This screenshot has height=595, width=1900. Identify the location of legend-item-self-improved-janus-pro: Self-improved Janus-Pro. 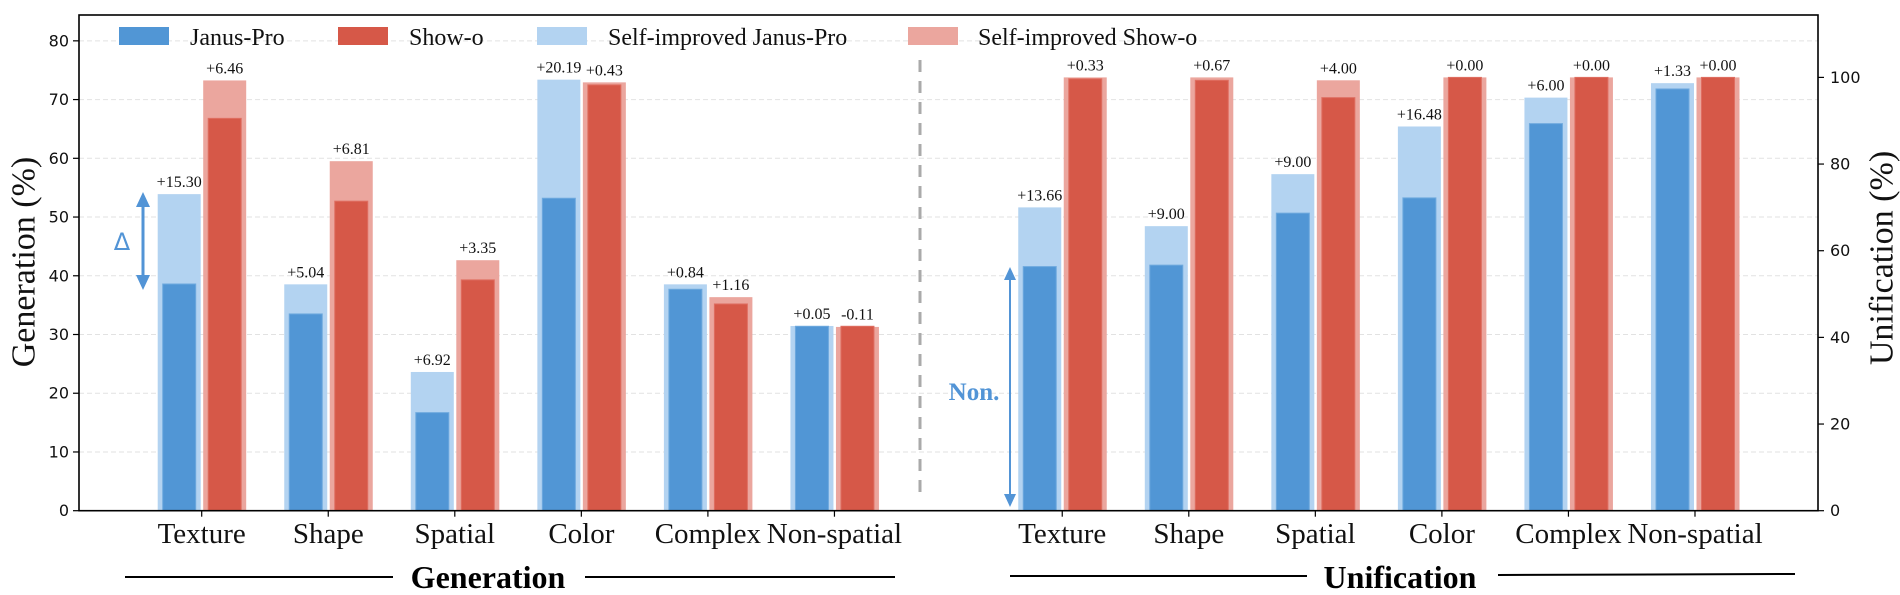
(692, 38).